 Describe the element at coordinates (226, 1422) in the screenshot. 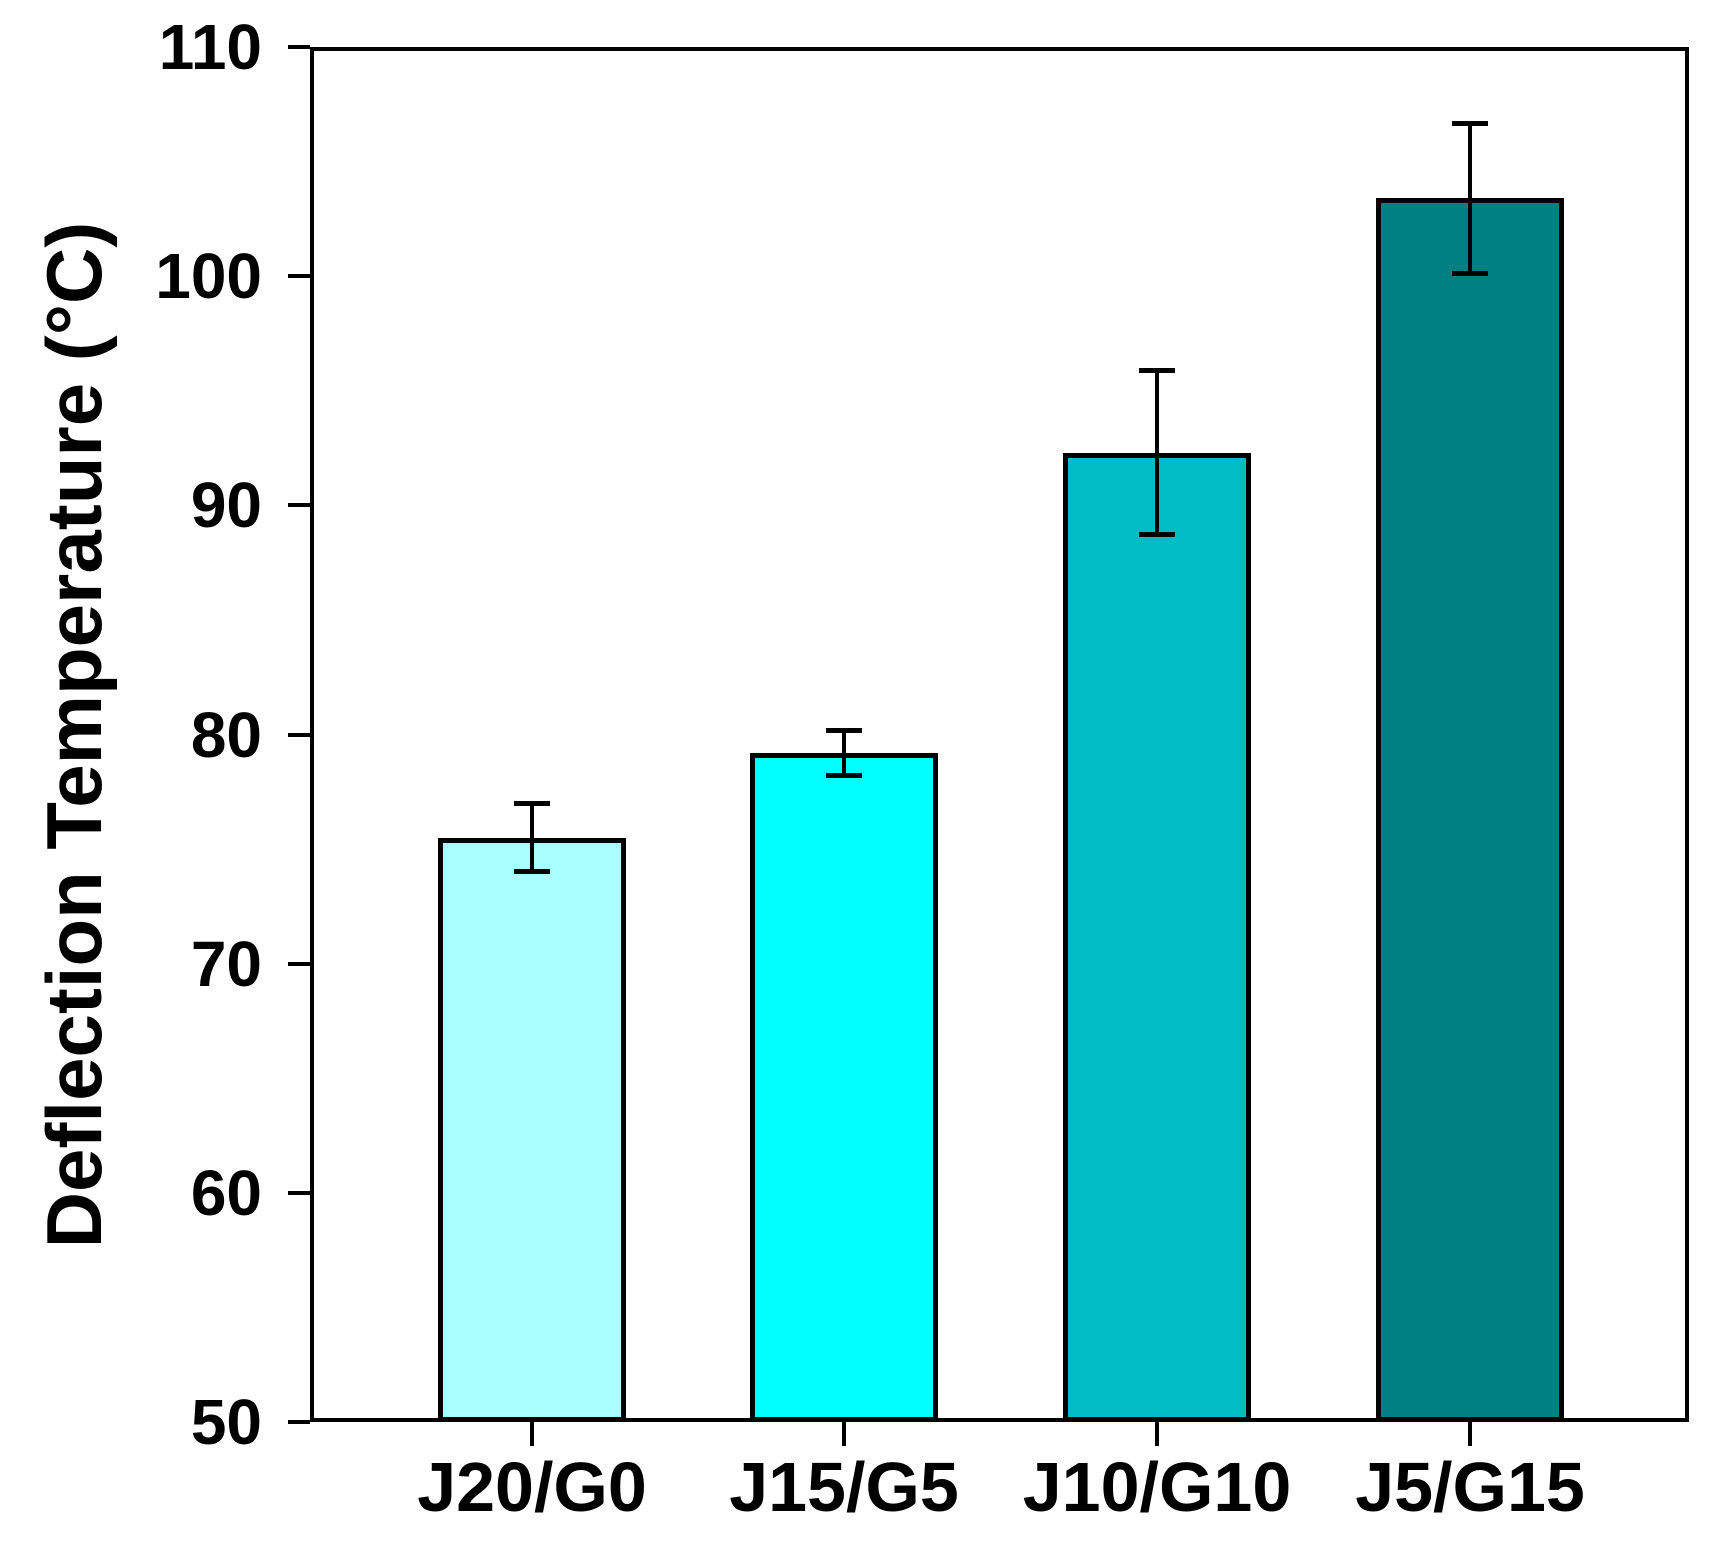

I see `y-axis-tick-label: 50` at that location.